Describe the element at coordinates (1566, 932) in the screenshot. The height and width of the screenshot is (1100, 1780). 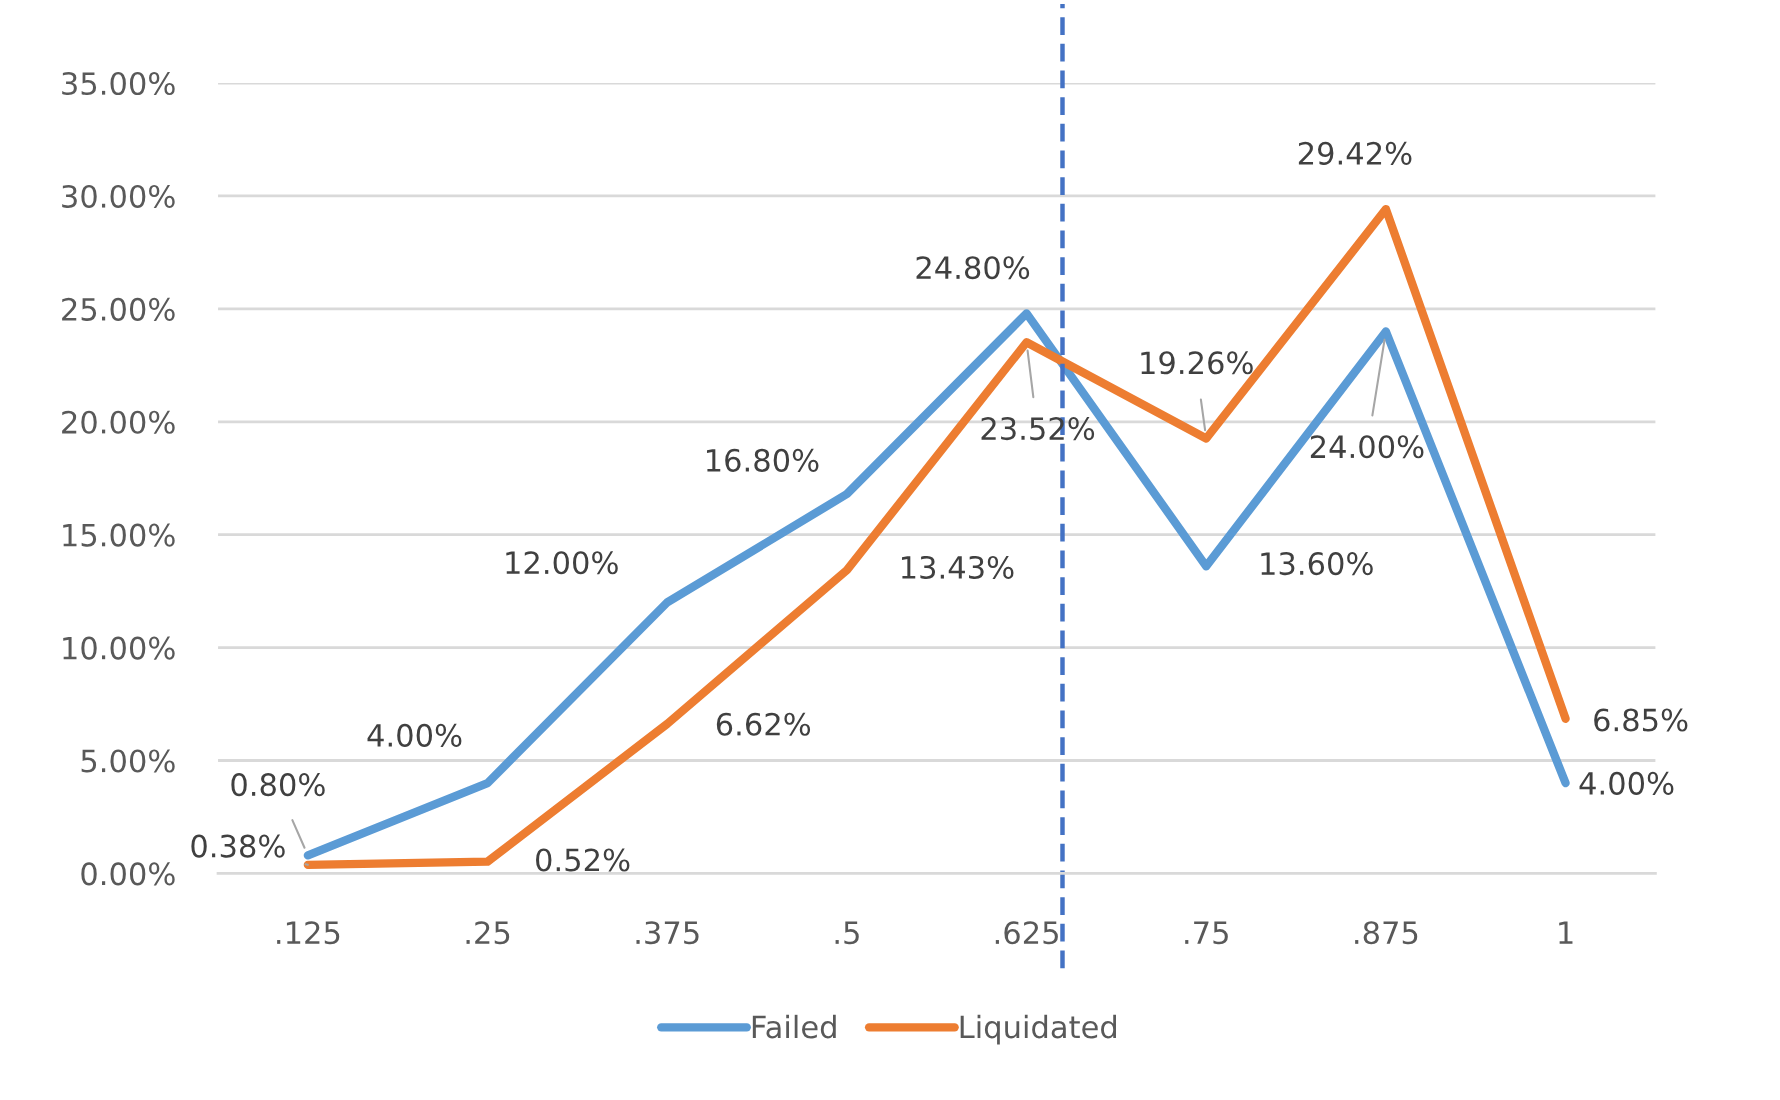
I see `x-tick-label: 1` at that location.